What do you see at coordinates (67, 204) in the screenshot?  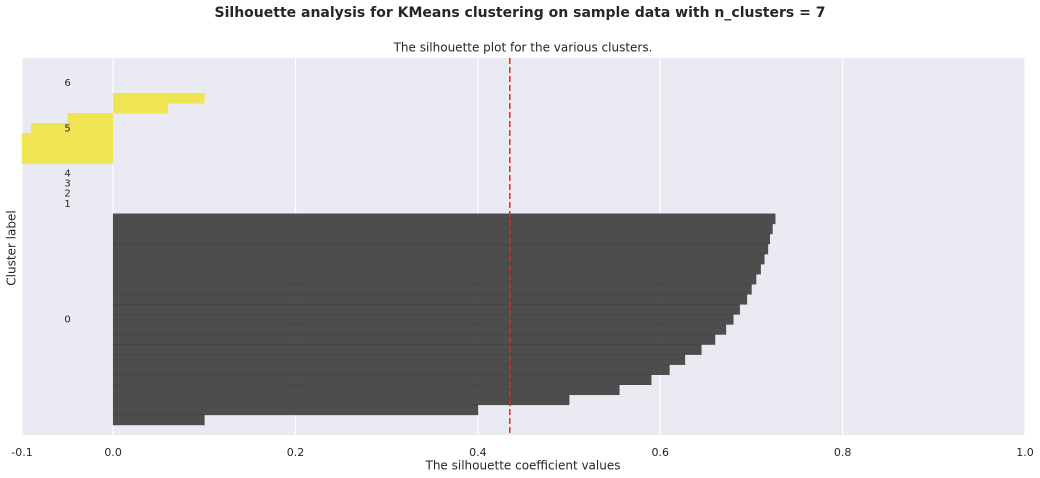 I see `cluster-label: 1` at bounding box center [67, 204].